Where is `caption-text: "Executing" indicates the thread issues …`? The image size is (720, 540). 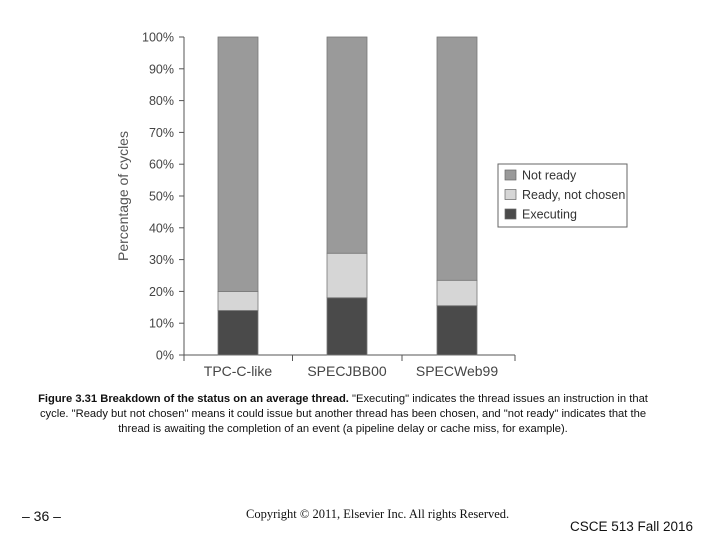 caption-text: "Executing" indicates the thread issues … is located at coordinates (343, 414).